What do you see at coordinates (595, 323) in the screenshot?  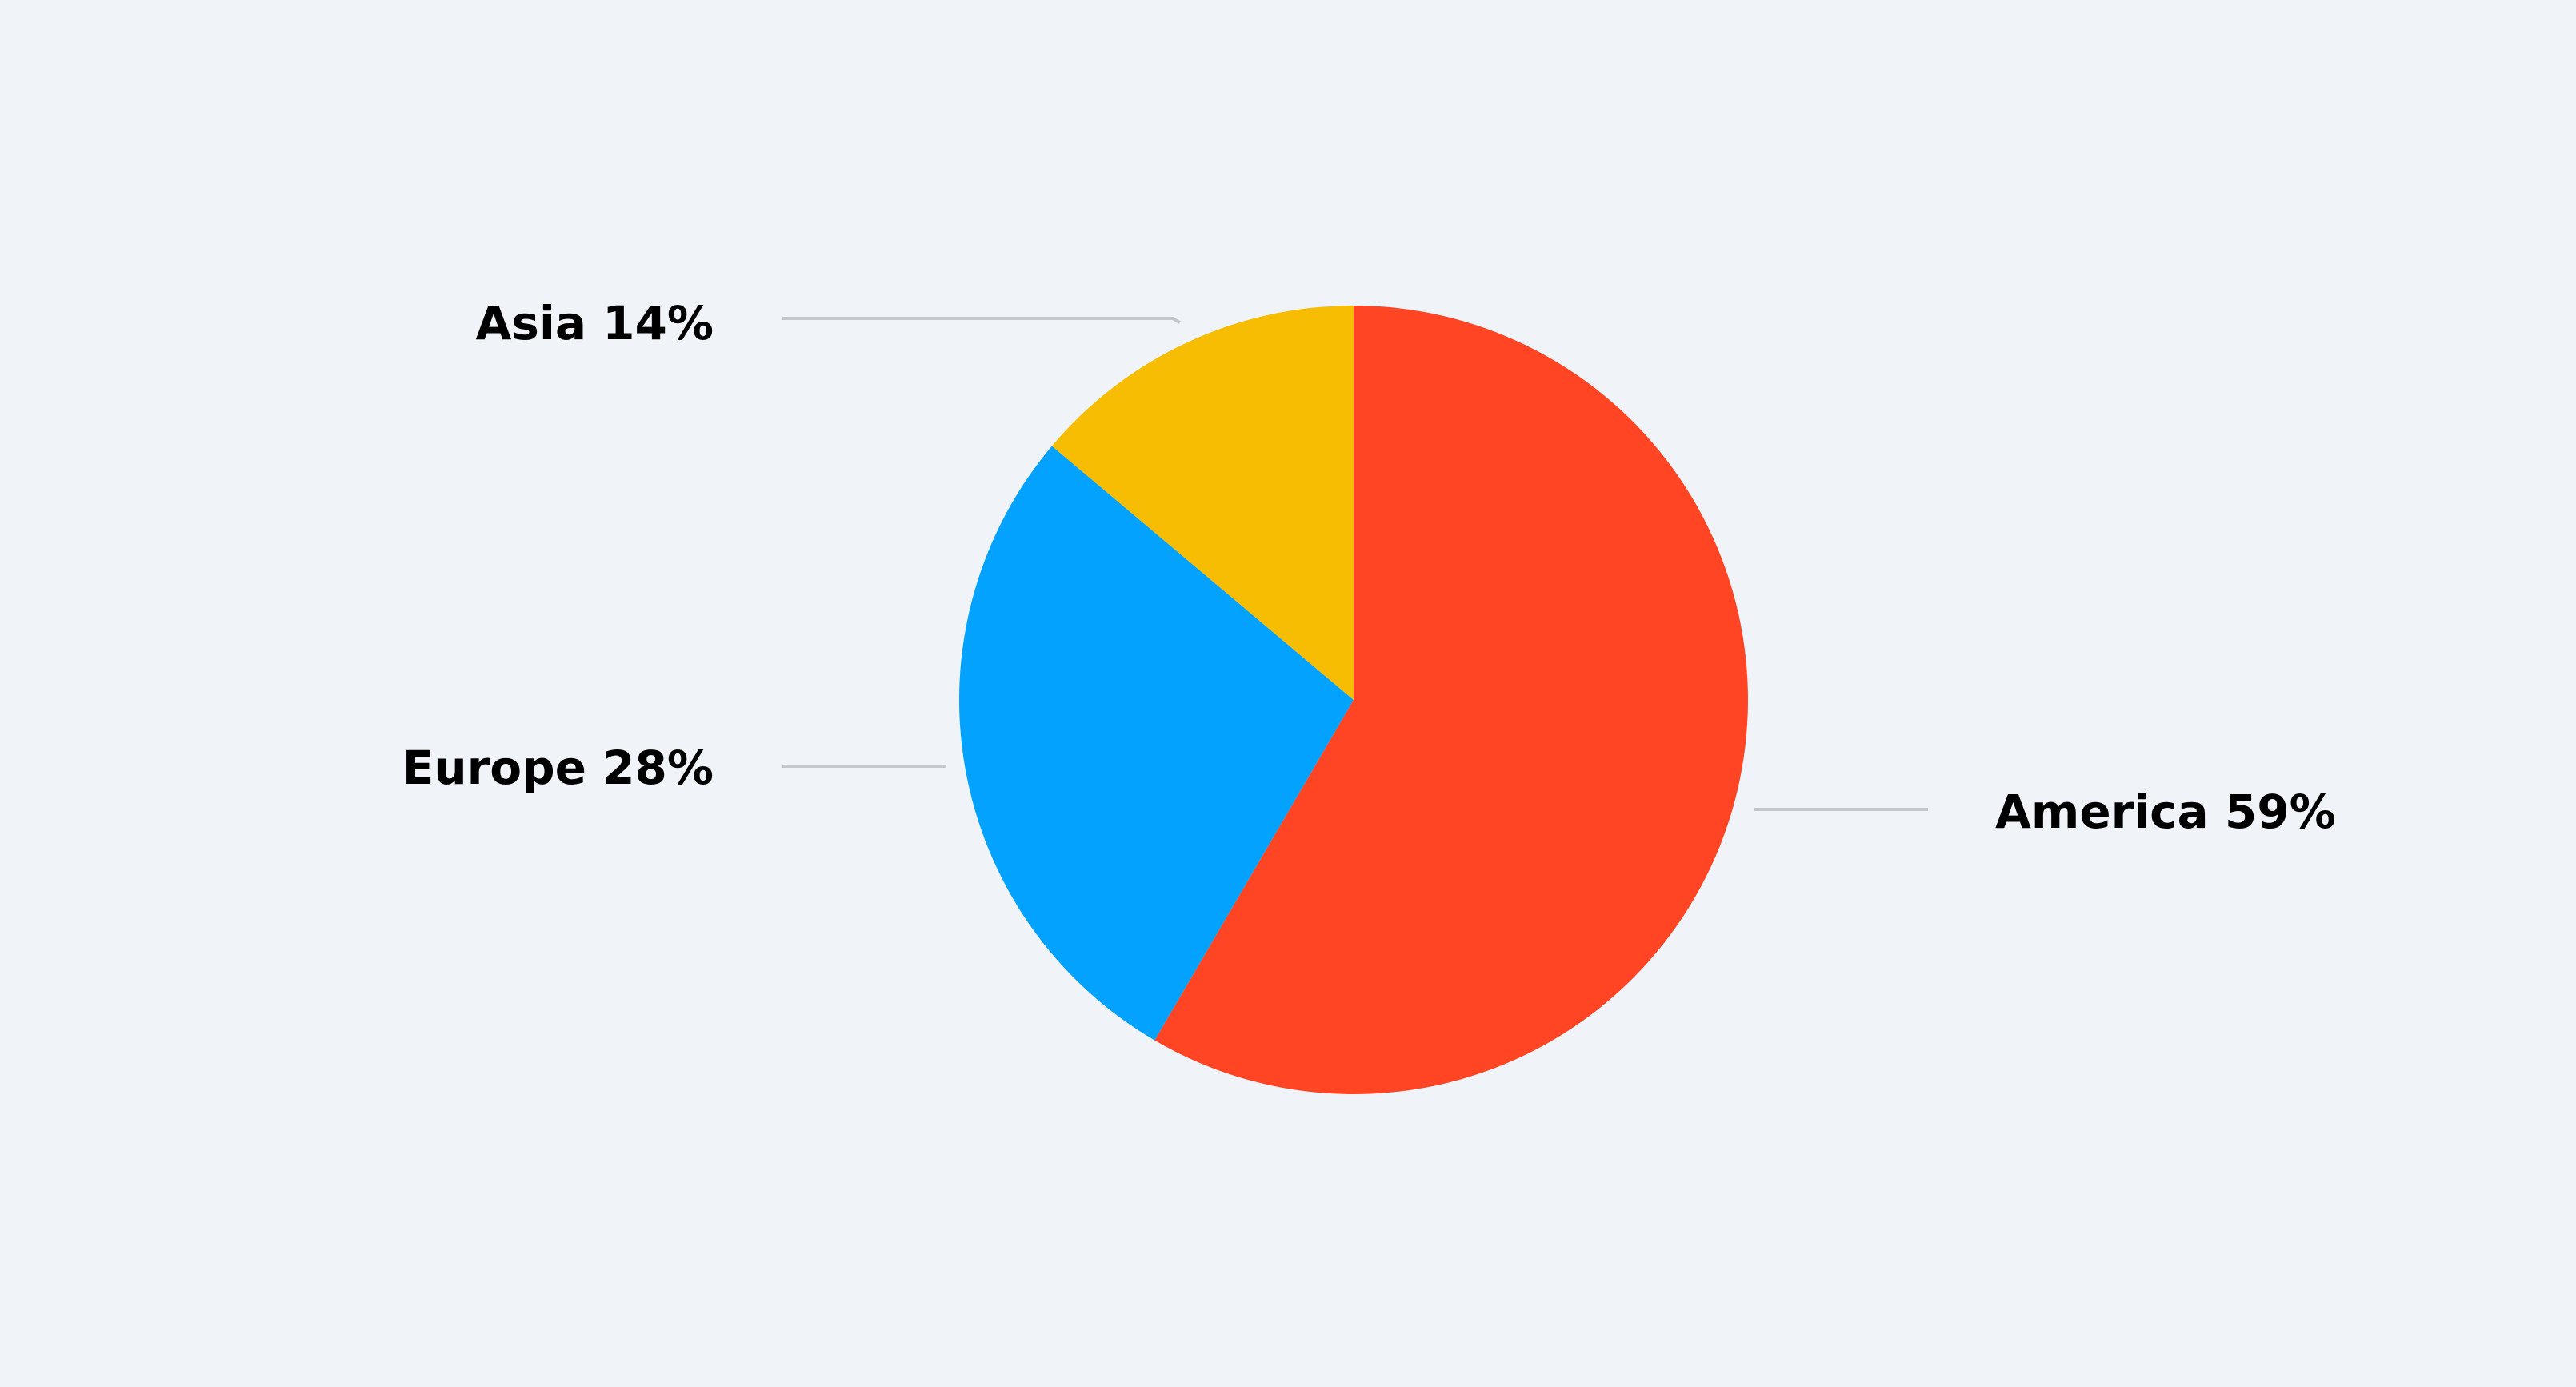 I see `slice-label-asia: Asia 14%` at bounding box center [595, 323].